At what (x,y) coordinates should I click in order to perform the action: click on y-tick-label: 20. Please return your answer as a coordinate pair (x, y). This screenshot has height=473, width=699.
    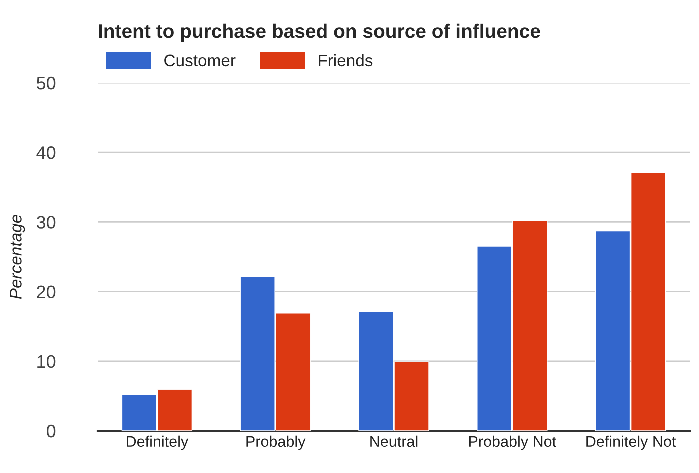
    Looking at the image, I should click on (46, 292).